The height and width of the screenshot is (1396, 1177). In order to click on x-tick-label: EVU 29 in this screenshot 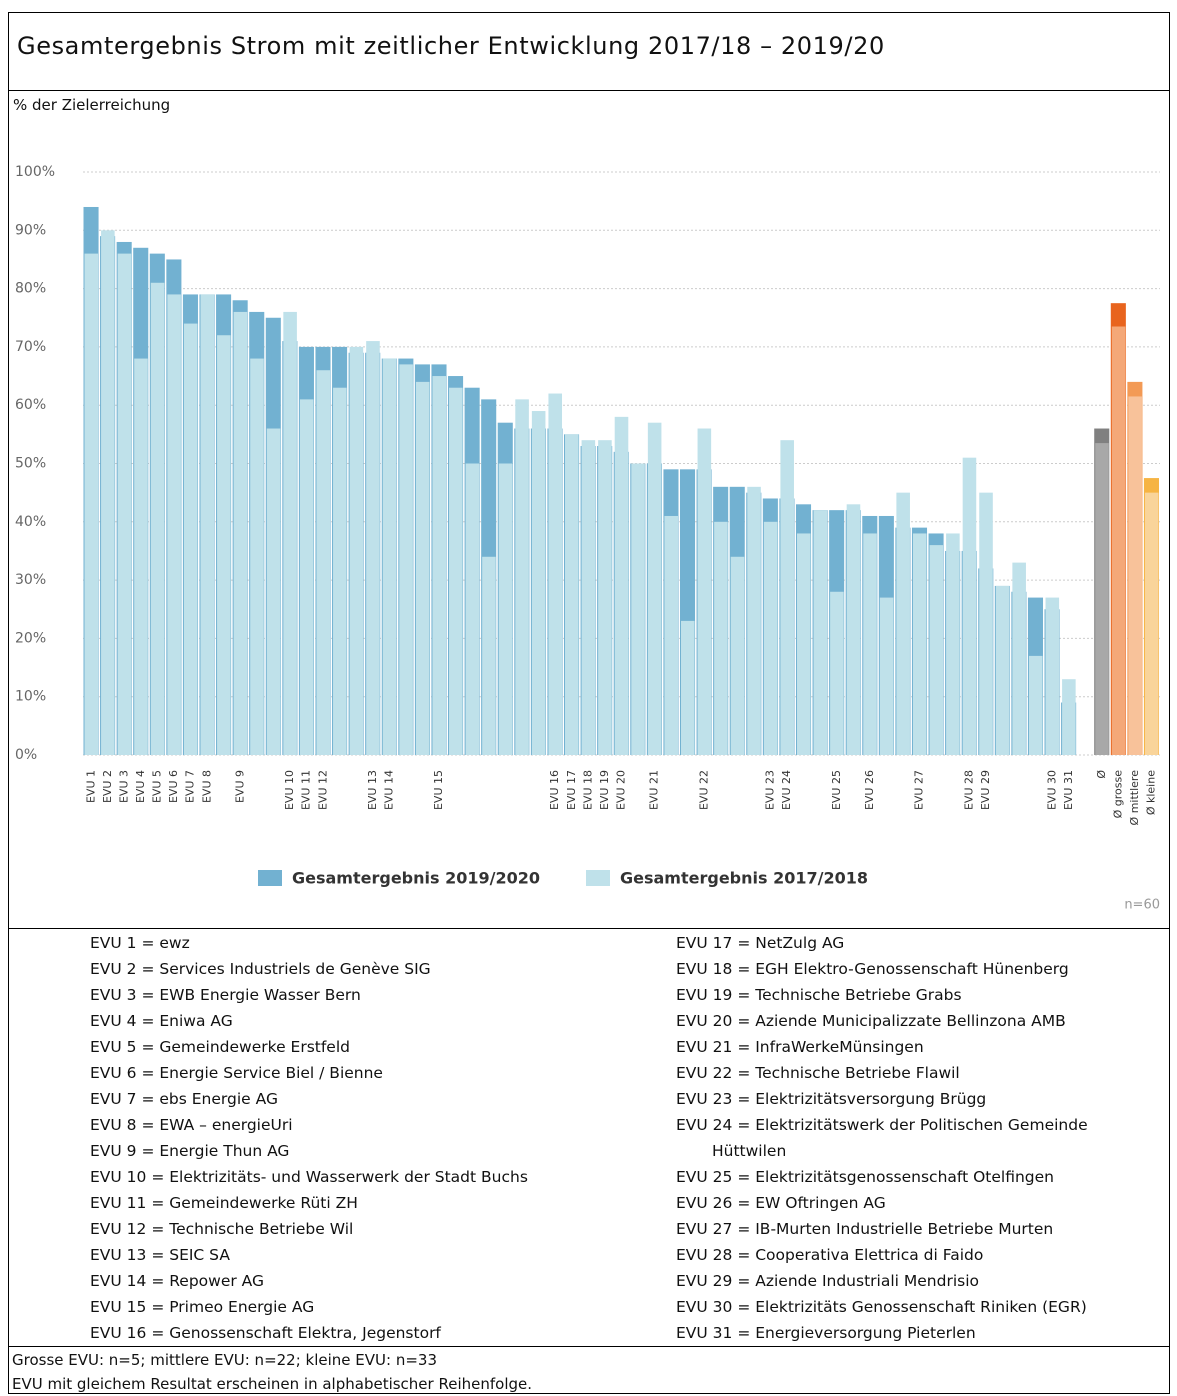, I will do `click(985, 790)`.